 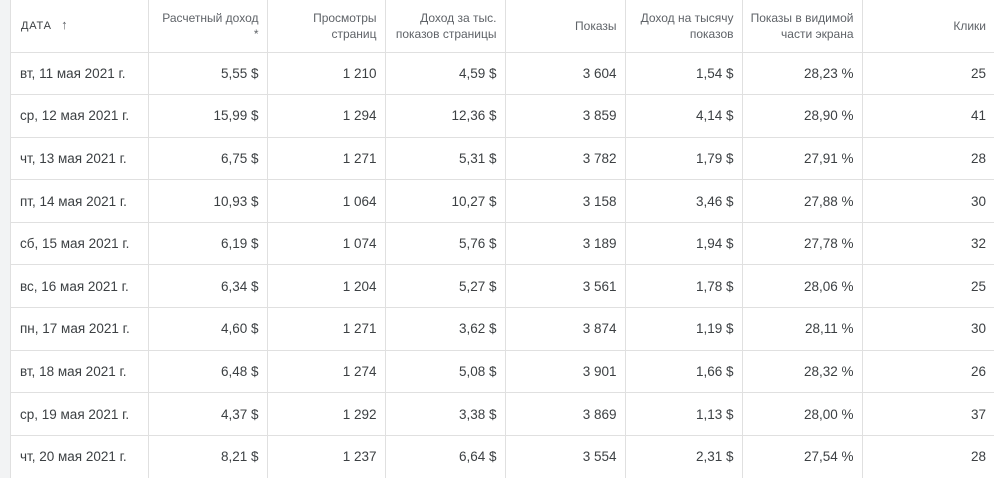 What do you see at coordinates (445, 286) in the screenshot?
I see `cell-page-rpm: 5,27 $` at bounding box center [445, 286].